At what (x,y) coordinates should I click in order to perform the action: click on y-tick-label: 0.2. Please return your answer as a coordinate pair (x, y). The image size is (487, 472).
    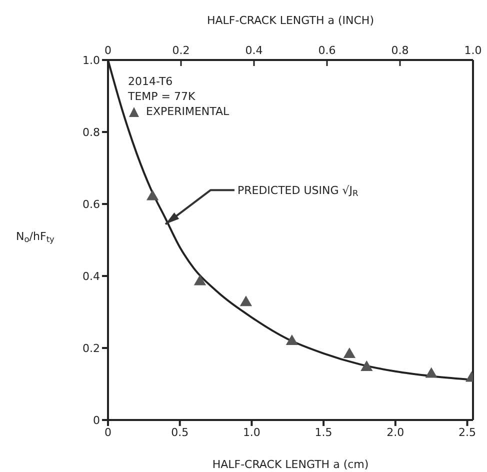
    Looking at the image, I should click on (91, 348).